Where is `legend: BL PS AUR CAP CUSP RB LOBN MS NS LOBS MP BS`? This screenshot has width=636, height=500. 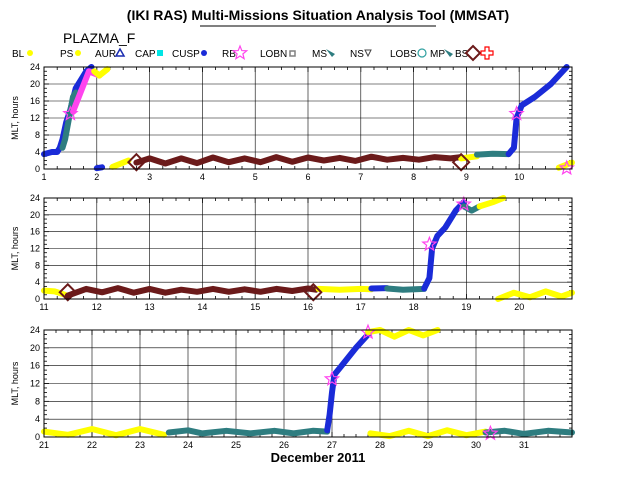 legend: BL PS AUR CAP CUSP RB LOBN MS NS LOBS MP BS is located at coordinates (253, 53).